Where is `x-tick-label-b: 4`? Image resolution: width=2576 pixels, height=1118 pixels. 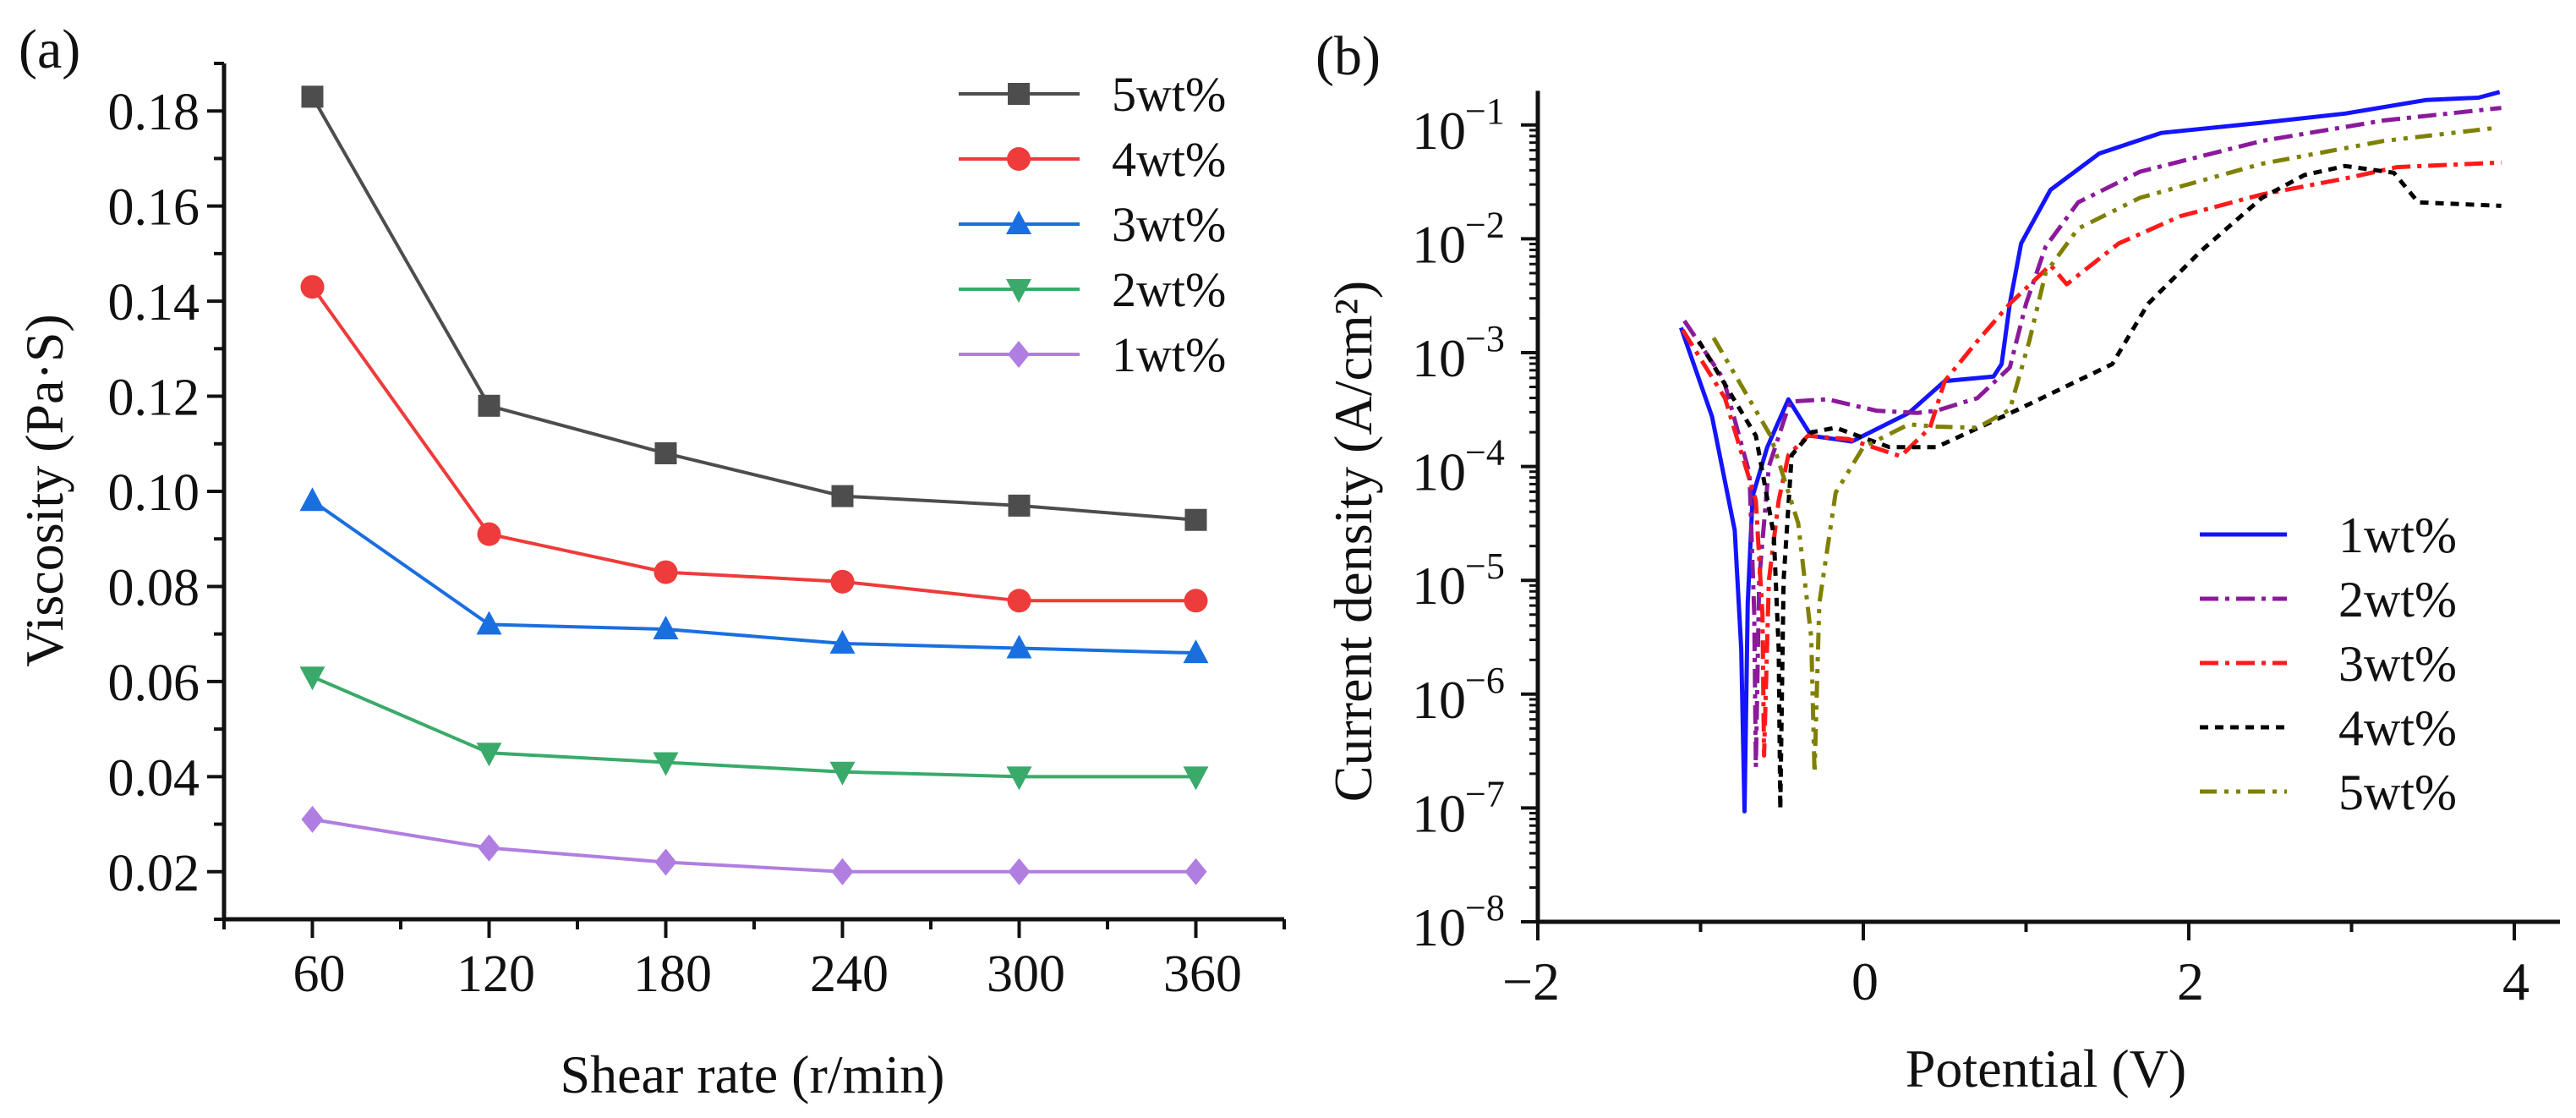 x-tick-label-b: 4 is located at coordinates (2516, 981).